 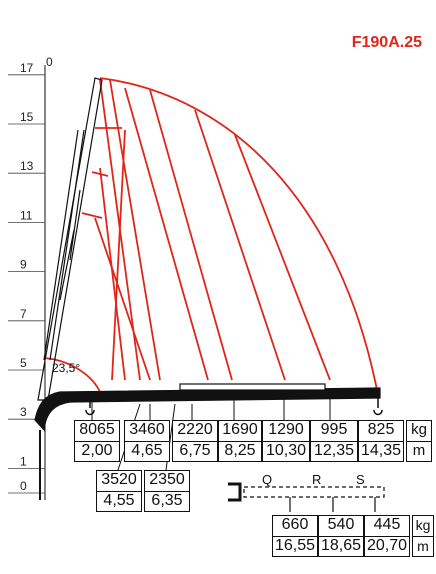 I want to click on extension-schematic, so click(x=306, y=497).